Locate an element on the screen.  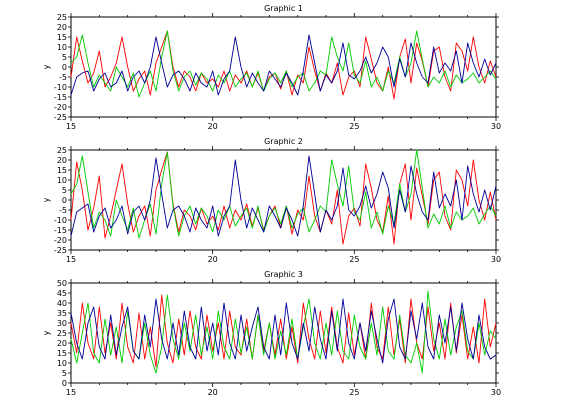
chart-title: Graphic 2 is located at coordinates (283, 141).